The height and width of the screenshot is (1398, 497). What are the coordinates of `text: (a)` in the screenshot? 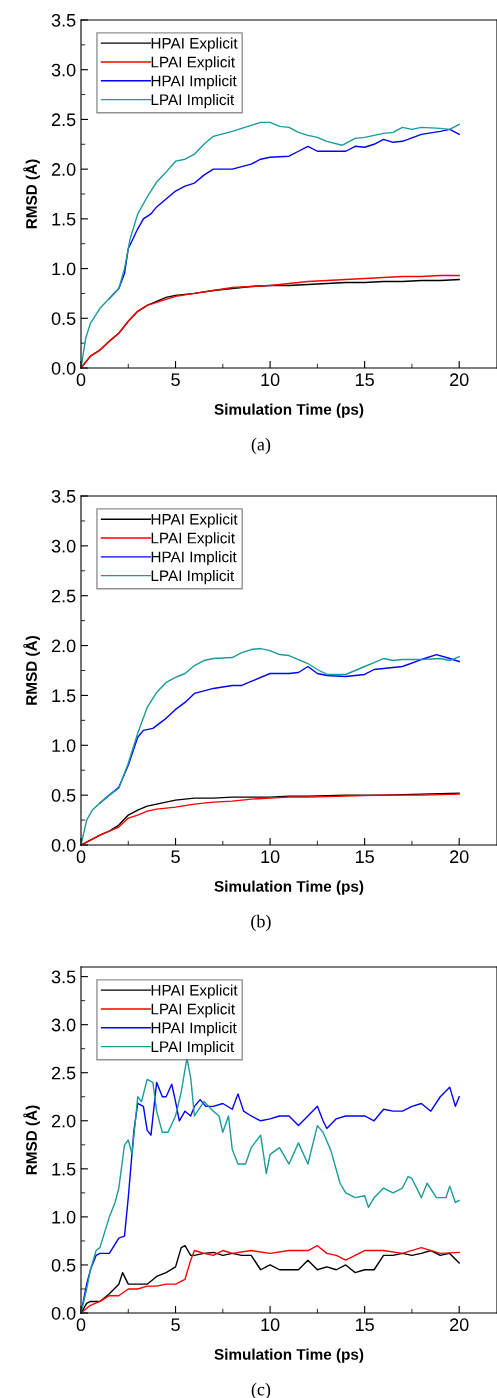 It's located at (261, 446).